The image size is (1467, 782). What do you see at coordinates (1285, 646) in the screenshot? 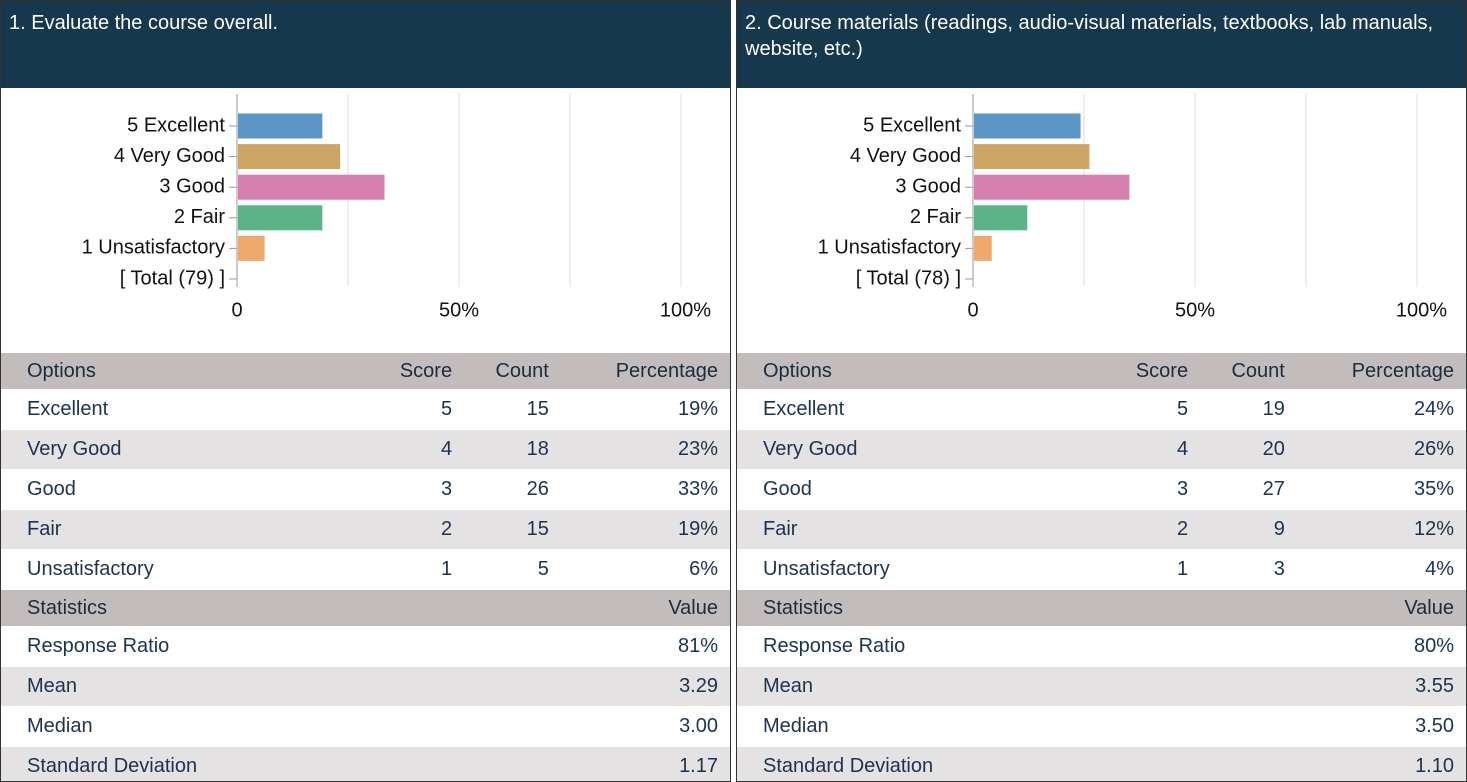
I see `cell: 80%` at bounding box center [1285, 646].